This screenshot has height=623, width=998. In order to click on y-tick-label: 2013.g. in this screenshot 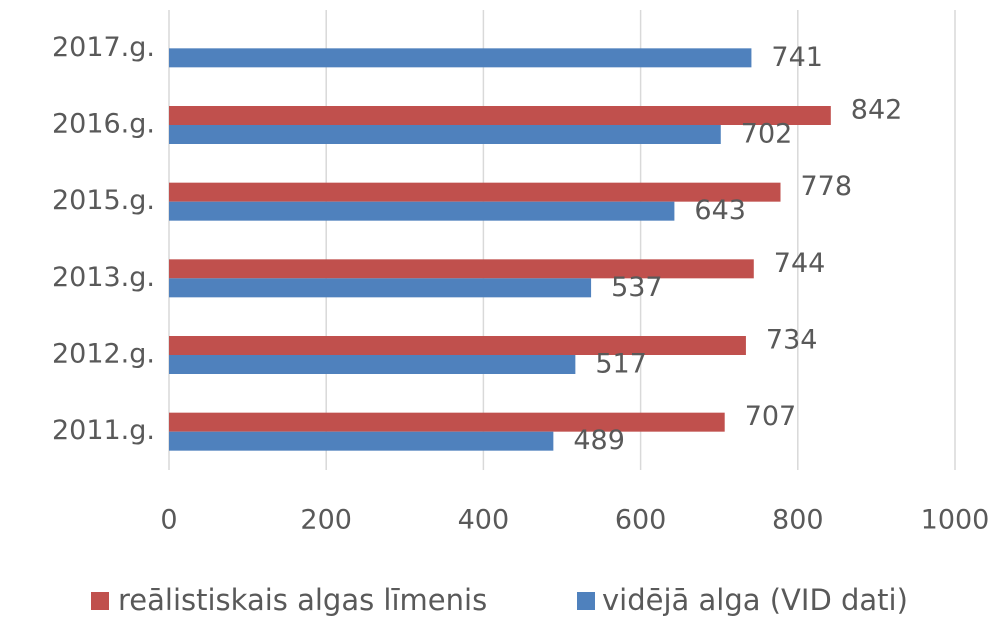, I will do `click(103, 277)`.